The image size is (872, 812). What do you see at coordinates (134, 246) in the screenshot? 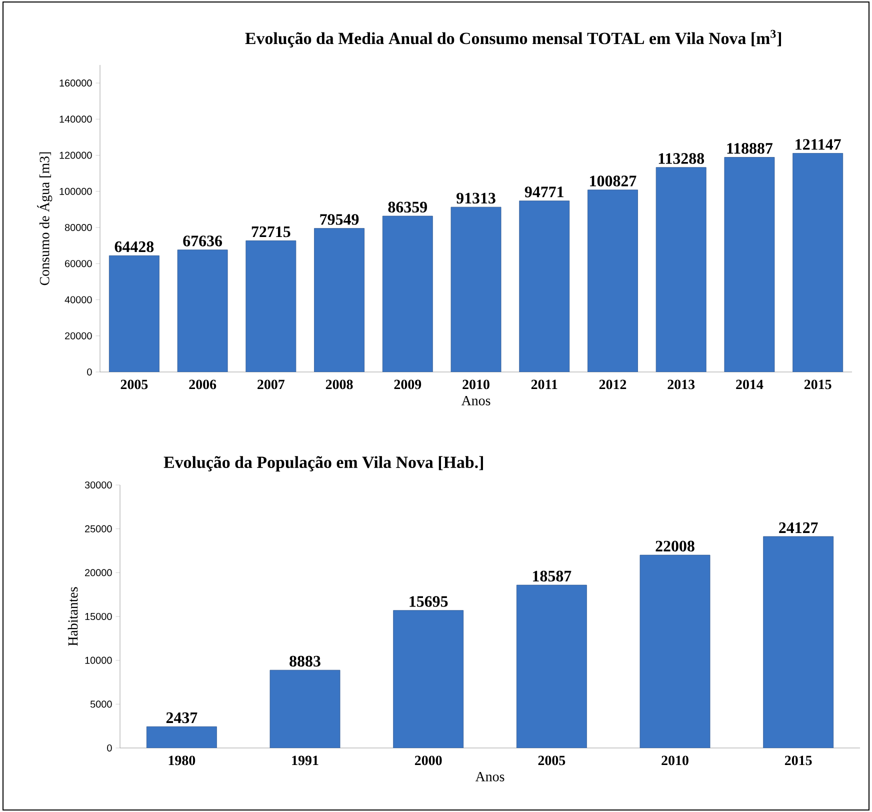
I see `data-label: 64428` at bounding box center [134, 246].